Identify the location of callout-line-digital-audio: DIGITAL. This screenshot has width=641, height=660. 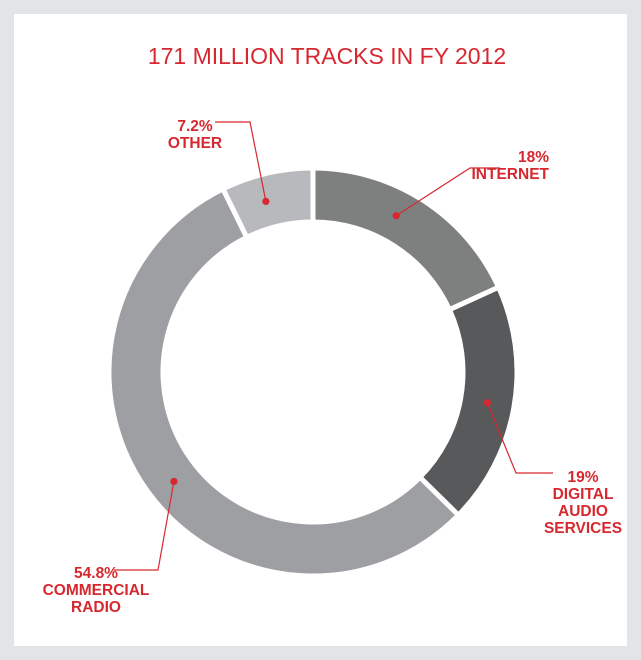
(583, 494).